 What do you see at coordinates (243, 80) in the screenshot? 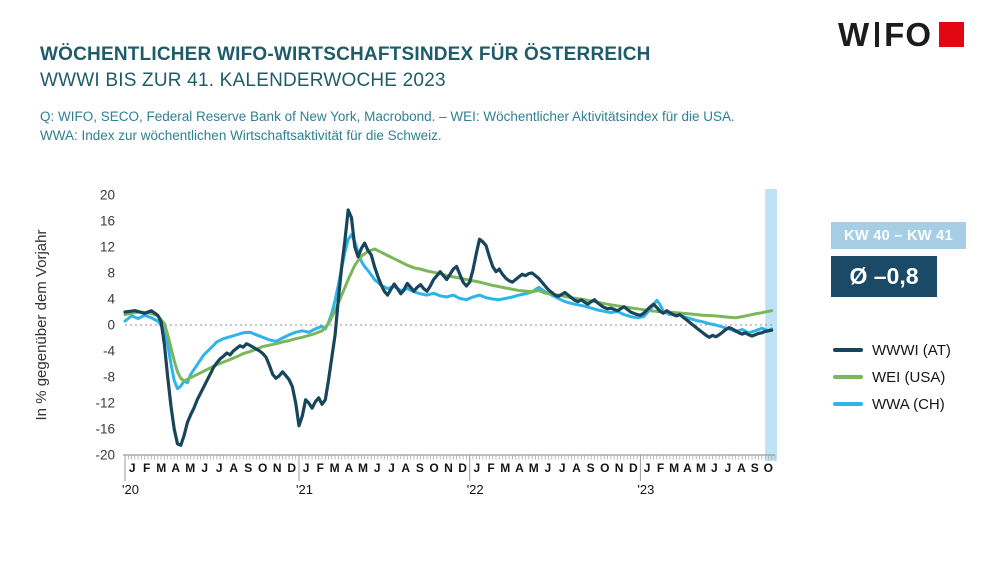
I see `page-subtitle: WWWI BIS ZUR 41. KALENDERWOCHE 2023` at bounding box center [243, 80].